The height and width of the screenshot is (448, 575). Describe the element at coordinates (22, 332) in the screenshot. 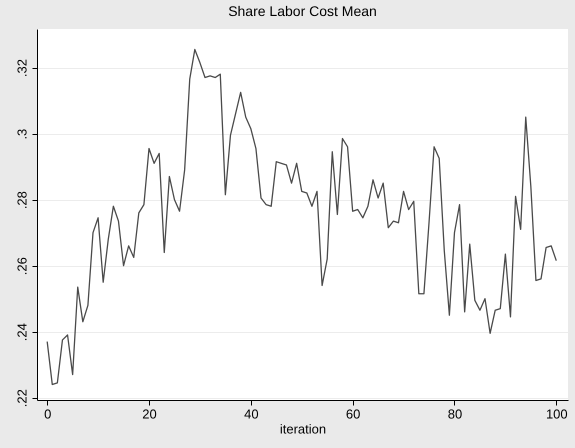

I see `y-tick-label: .24` at that location.